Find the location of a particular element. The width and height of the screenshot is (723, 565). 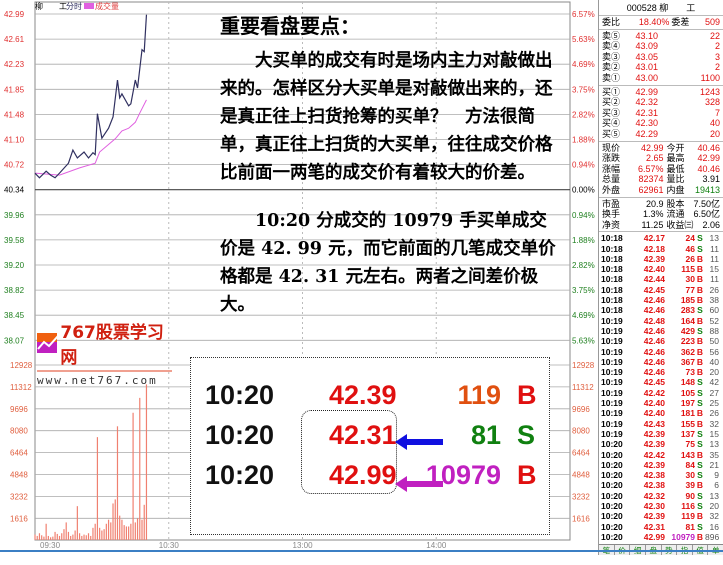

trade-count: 16 is located at coordinates (714, 526).